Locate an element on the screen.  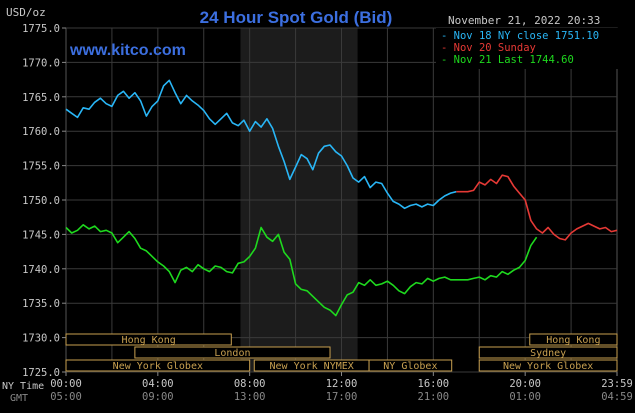
y-tick-label: 1750.0 is located at coordinates (41, 201).